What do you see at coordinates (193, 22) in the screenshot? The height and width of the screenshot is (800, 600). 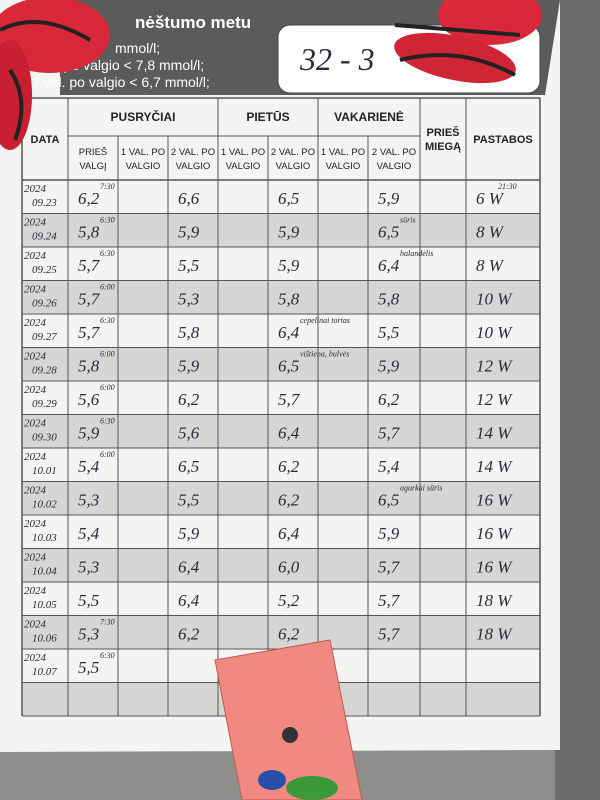 I see `header-title: nėštumo metu` at bounding box center [193, 22].